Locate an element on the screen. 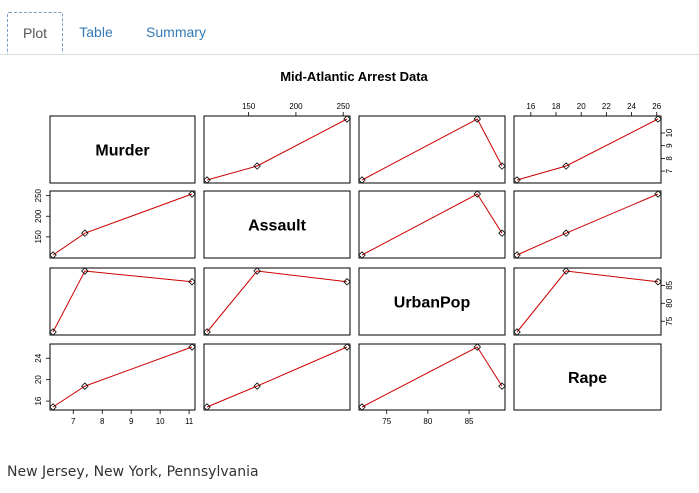 This screenshot has width=699, height=493. chart-title: Mid-Atlantic Arrest Data is located at coordinates (354, 76).